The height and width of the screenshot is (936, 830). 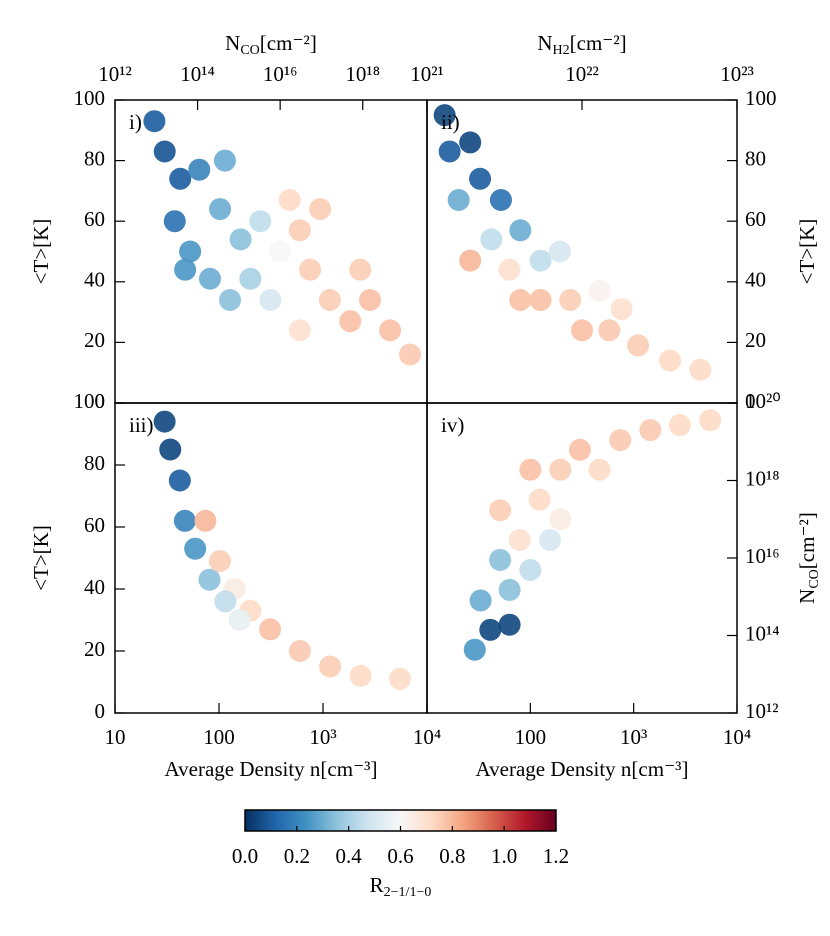 I want to click on x-tick-label: 10²², so click(x=582, y=74).